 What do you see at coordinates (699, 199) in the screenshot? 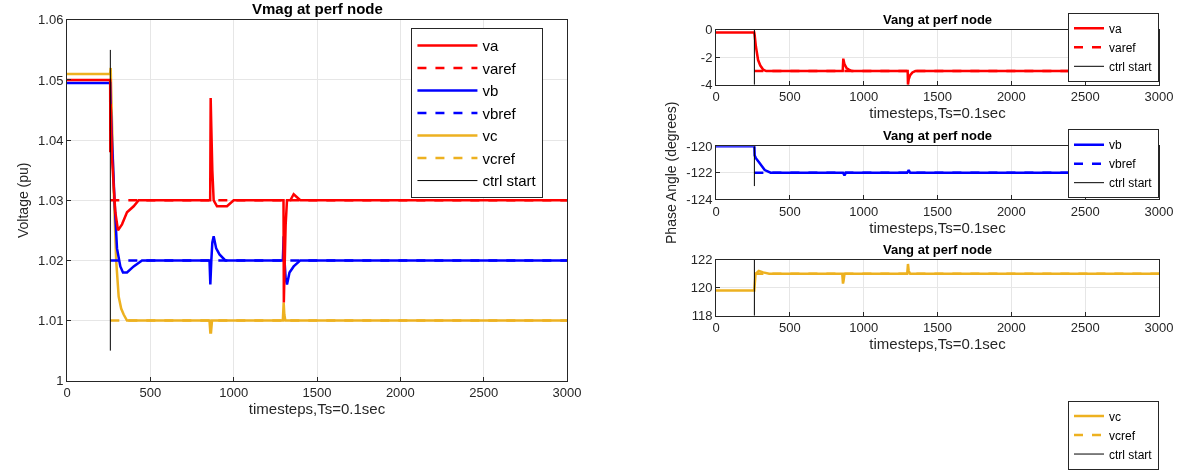
I see `y-tick-label: -124` at bounding box center [699, 199].